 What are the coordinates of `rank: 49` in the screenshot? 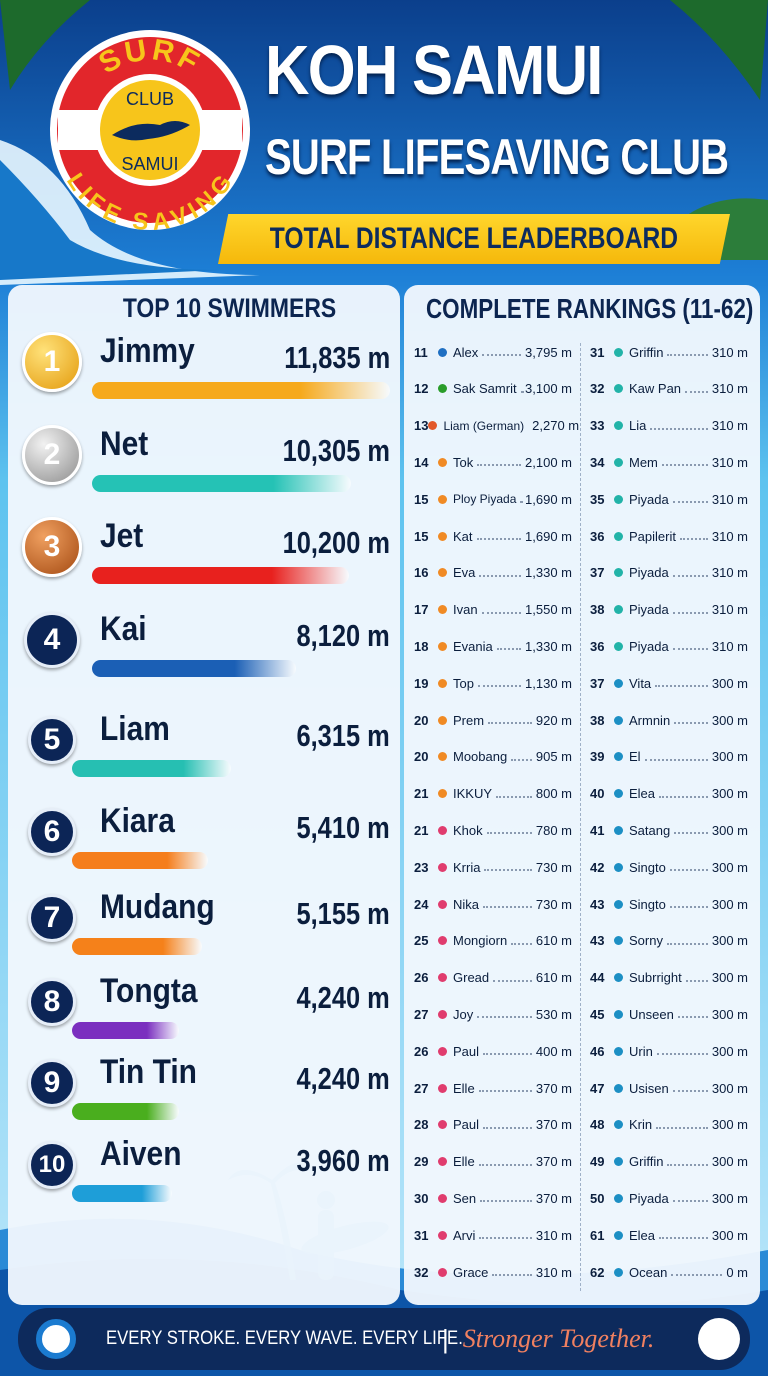 It's located at (597, 1162).